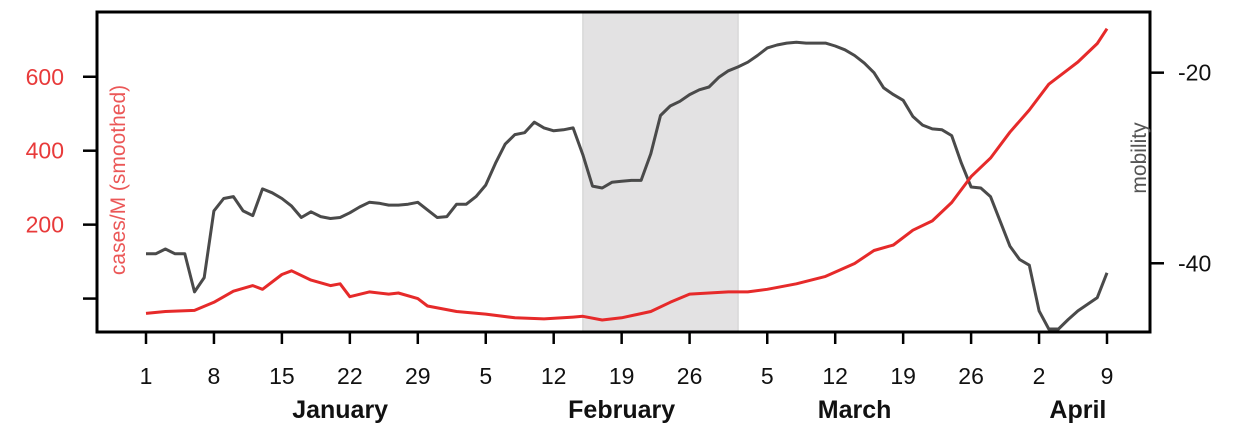 This screenshot has height=427, width=1233. What do you see at coordinates (1039, 376) in the screenshot?
I see `x-tick-label: 2` at bounding box center [1039, 376].